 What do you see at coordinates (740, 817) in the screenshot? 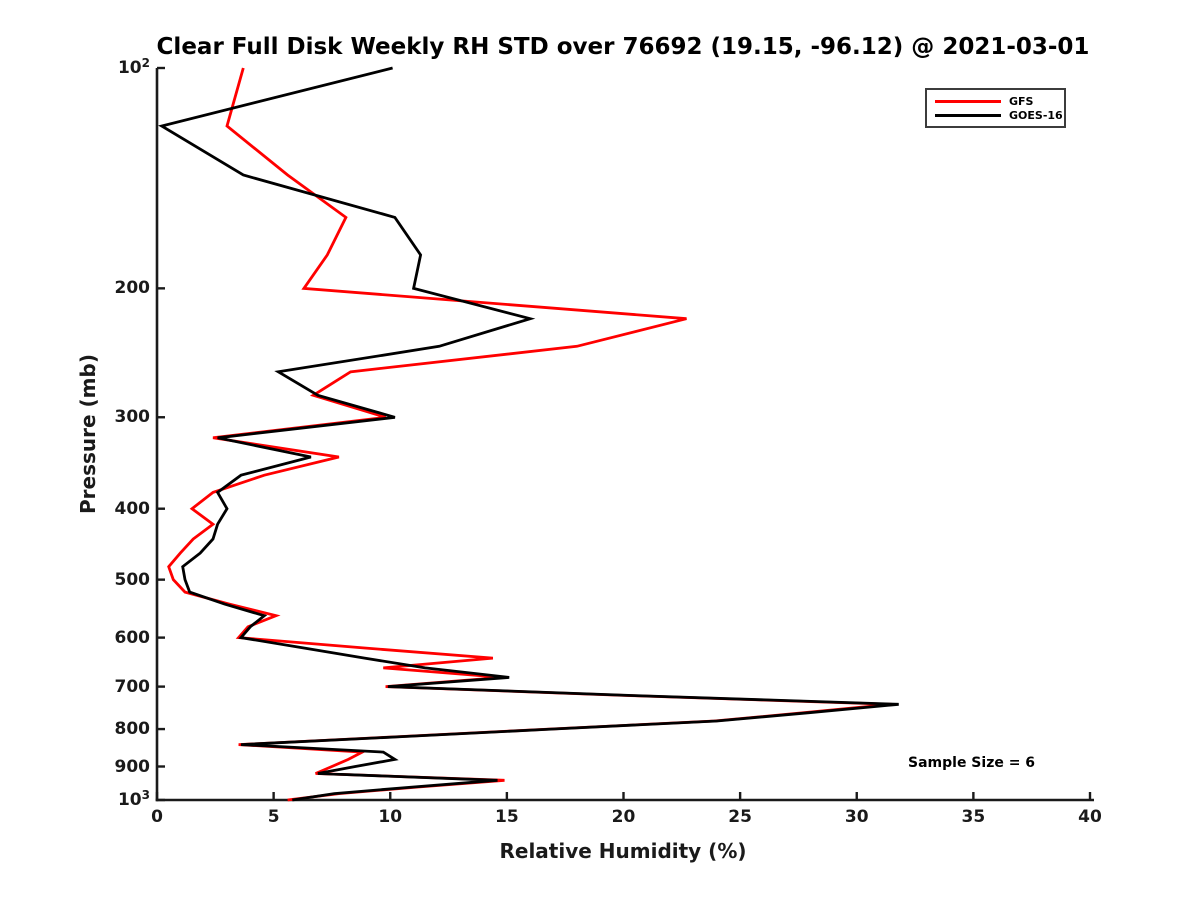
I see `x-tick-label: 25` at bounding box center [740, 817].